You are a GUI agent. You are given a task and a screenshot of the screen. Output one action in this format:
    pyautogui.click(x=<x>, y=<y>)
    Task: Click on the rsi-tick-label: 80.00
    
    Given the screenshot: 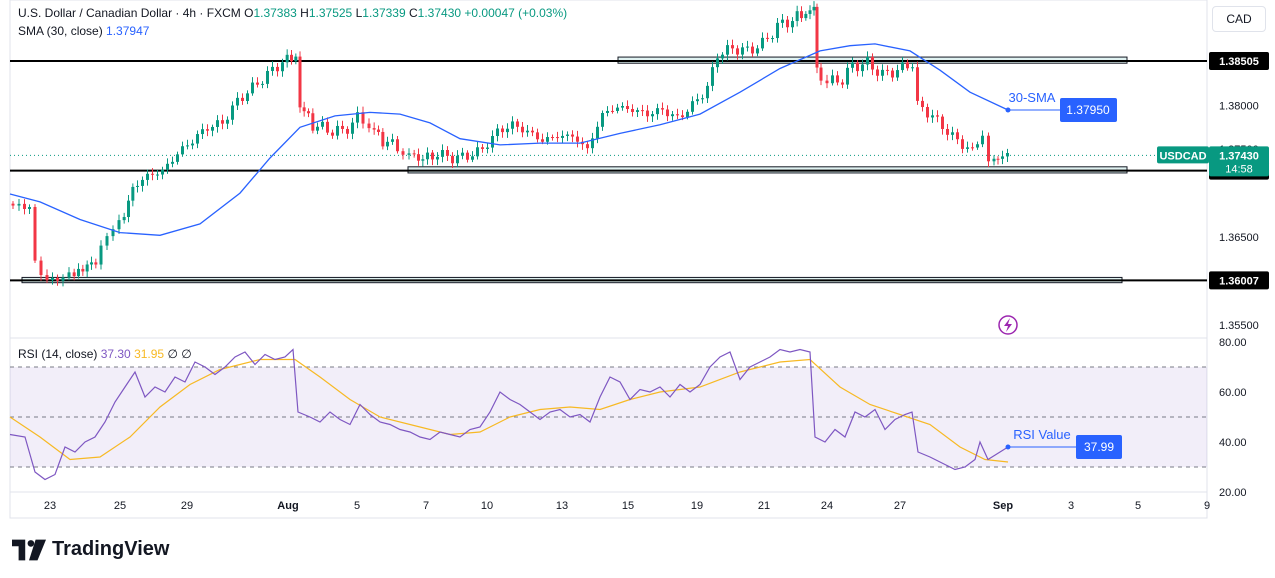 What is the action you would take?
    pyautogui.click(x=1233, y=343)
    